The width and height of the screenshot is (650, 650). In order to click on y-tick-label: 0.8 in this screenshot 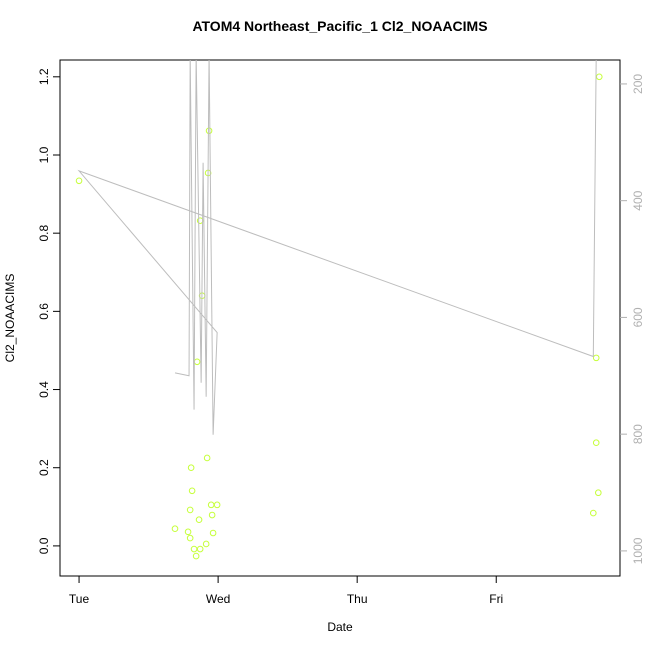, I will do `click(44, 233)`.